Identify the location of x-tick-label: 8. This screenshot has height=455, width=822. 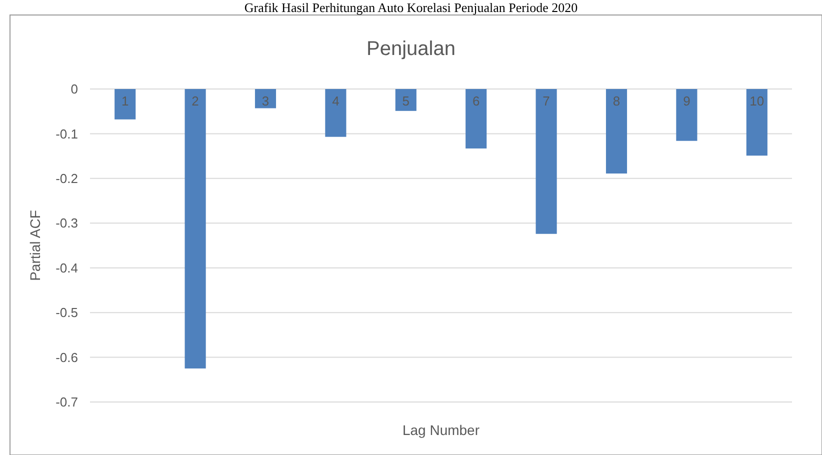
(616, 101).